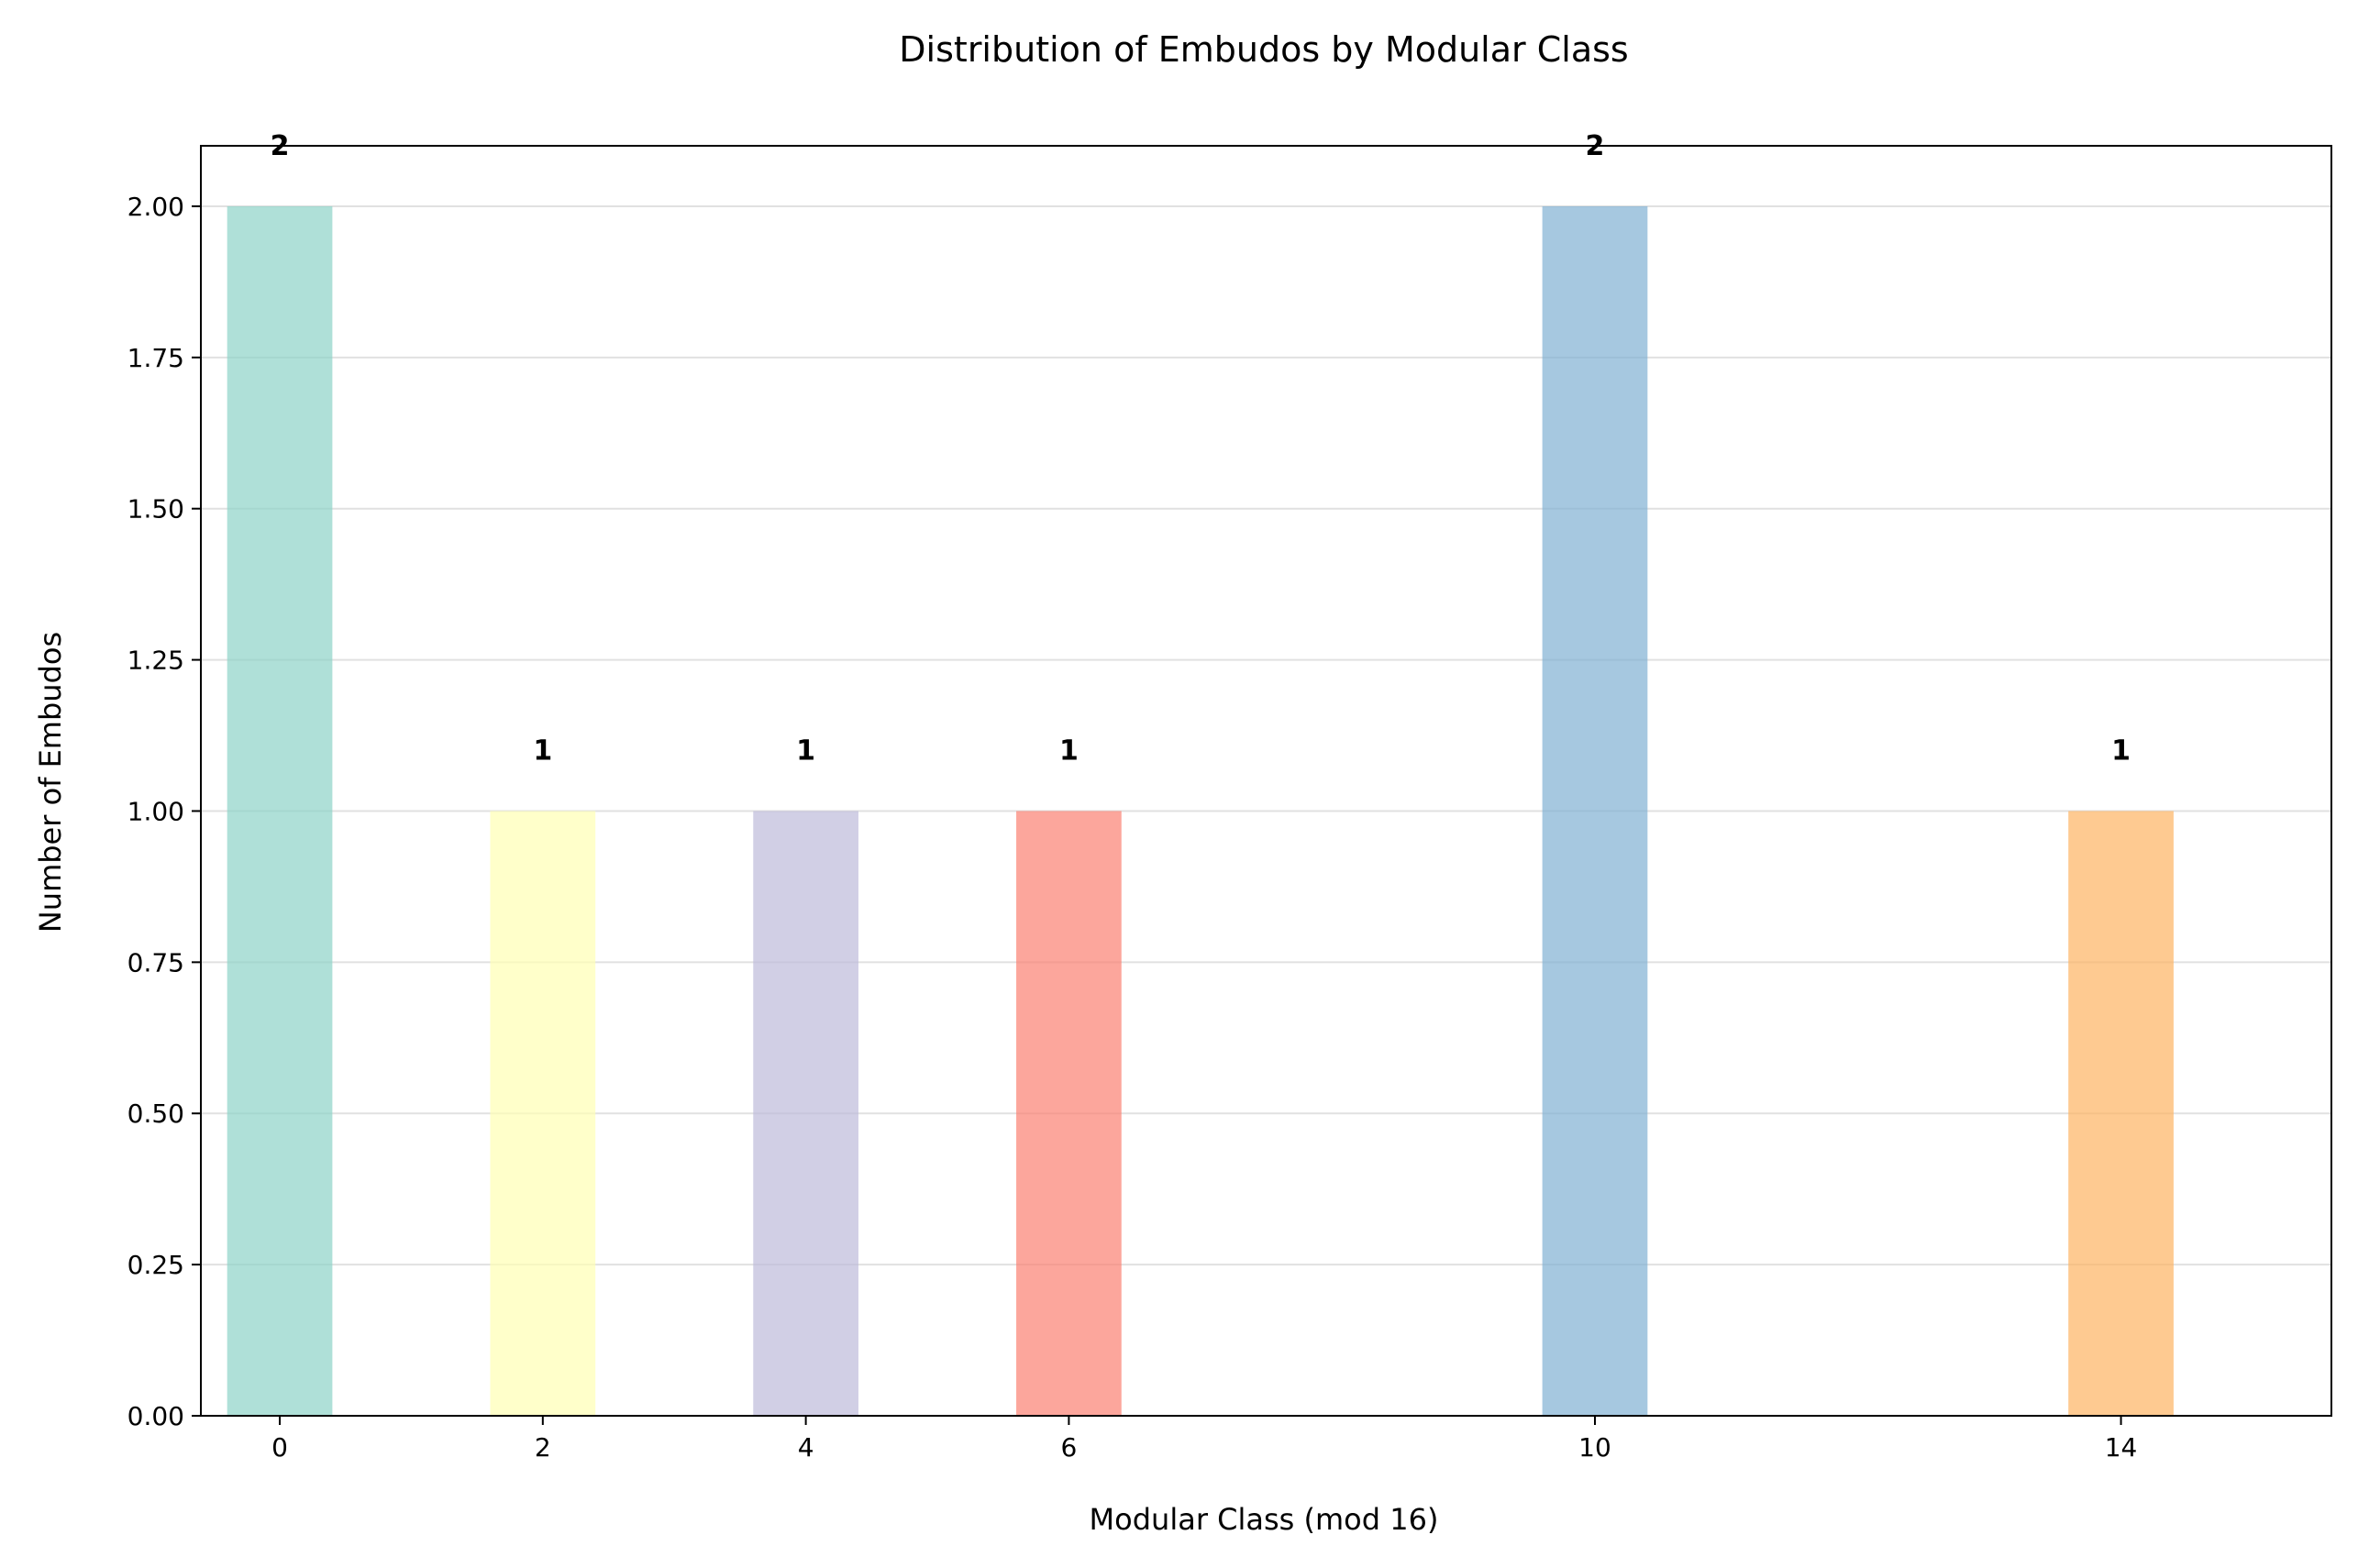  What do you see at coordinates (1204, 1439) in the screenshot?
I see `x-axis-ticks: 0 2 4 6 10 14` at bounding box center [1204, 1439].